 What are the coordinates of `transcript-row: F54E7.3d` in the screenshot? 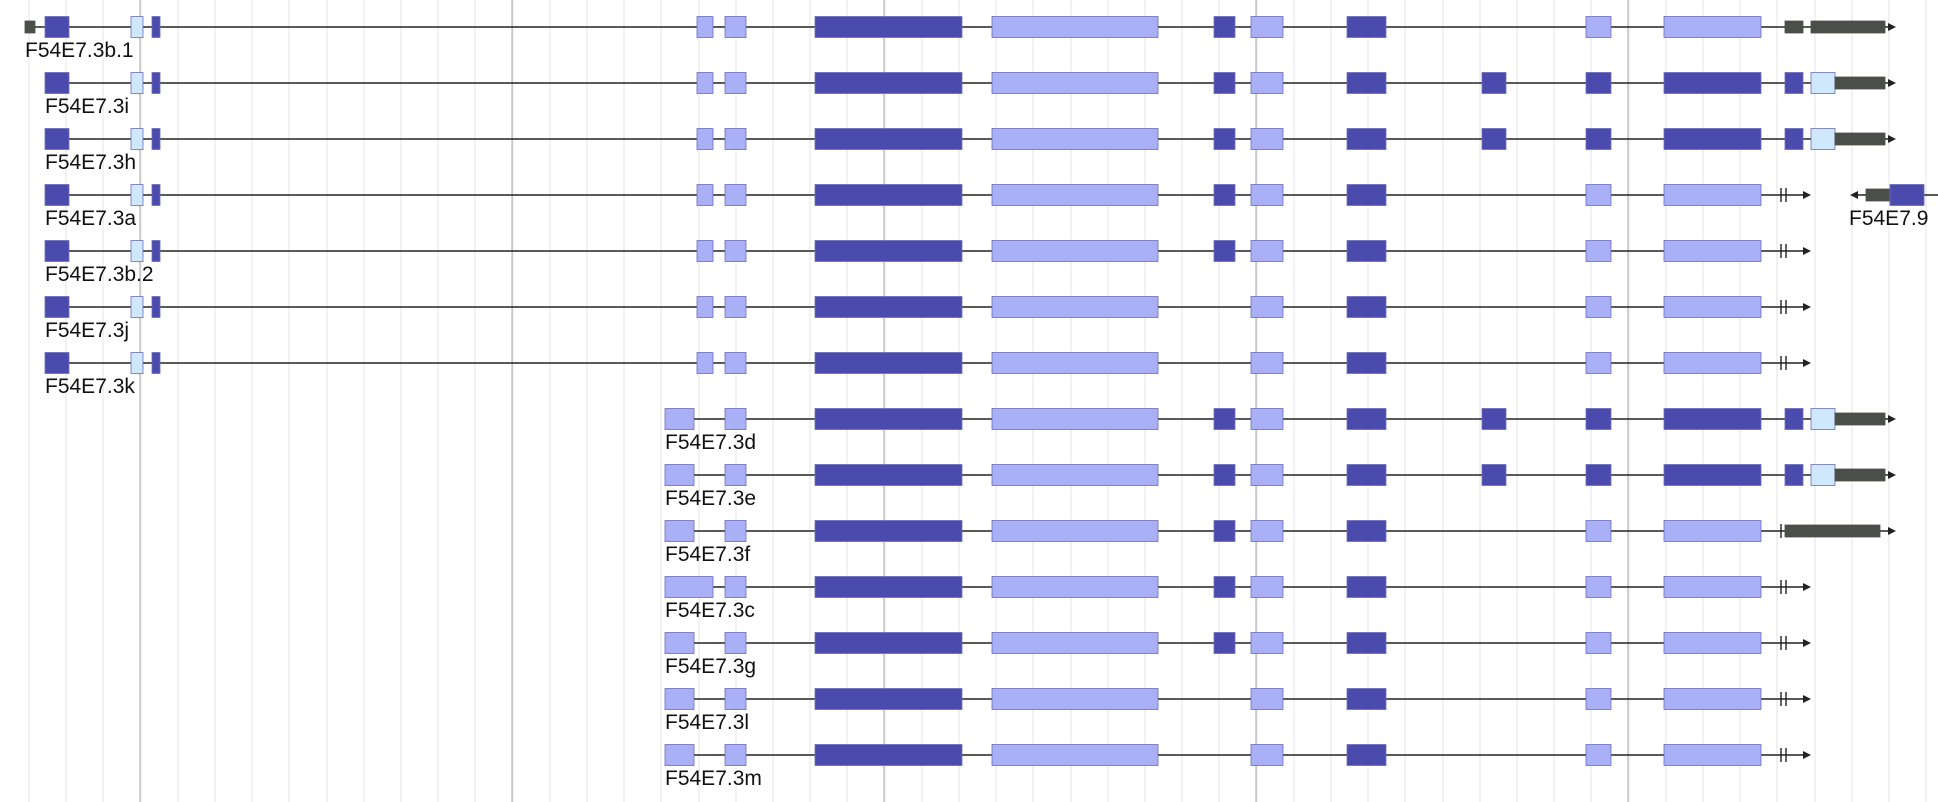 It's located at (1280, 431).